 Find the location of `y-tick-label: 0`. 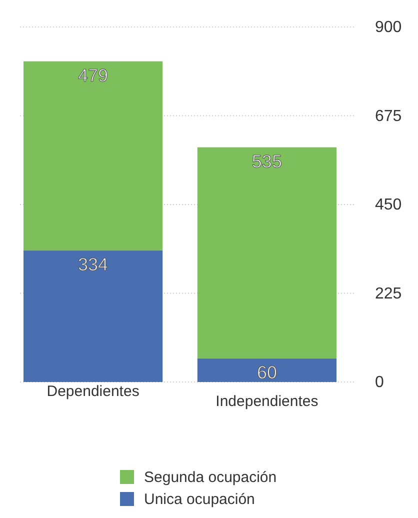

y-tick-label: 0 is located at coordinates (379, 383).